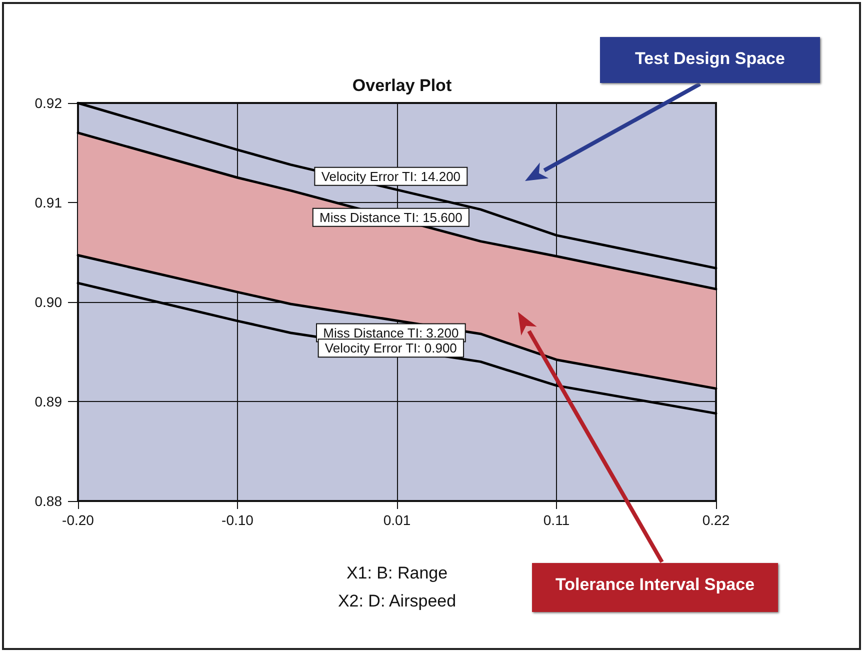  I want to click on x-tick-label: -0.20, so click(78, 520).